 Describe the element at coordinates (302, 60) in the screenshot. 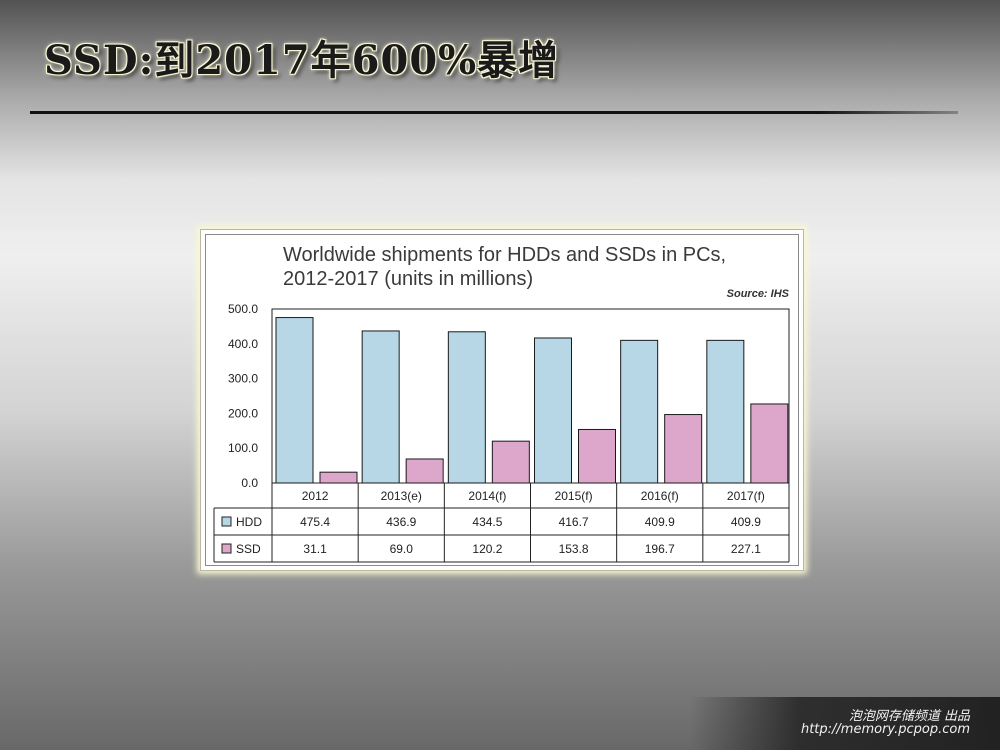

I see `slide-title: SSD:到2017年600%暴增` at that location.